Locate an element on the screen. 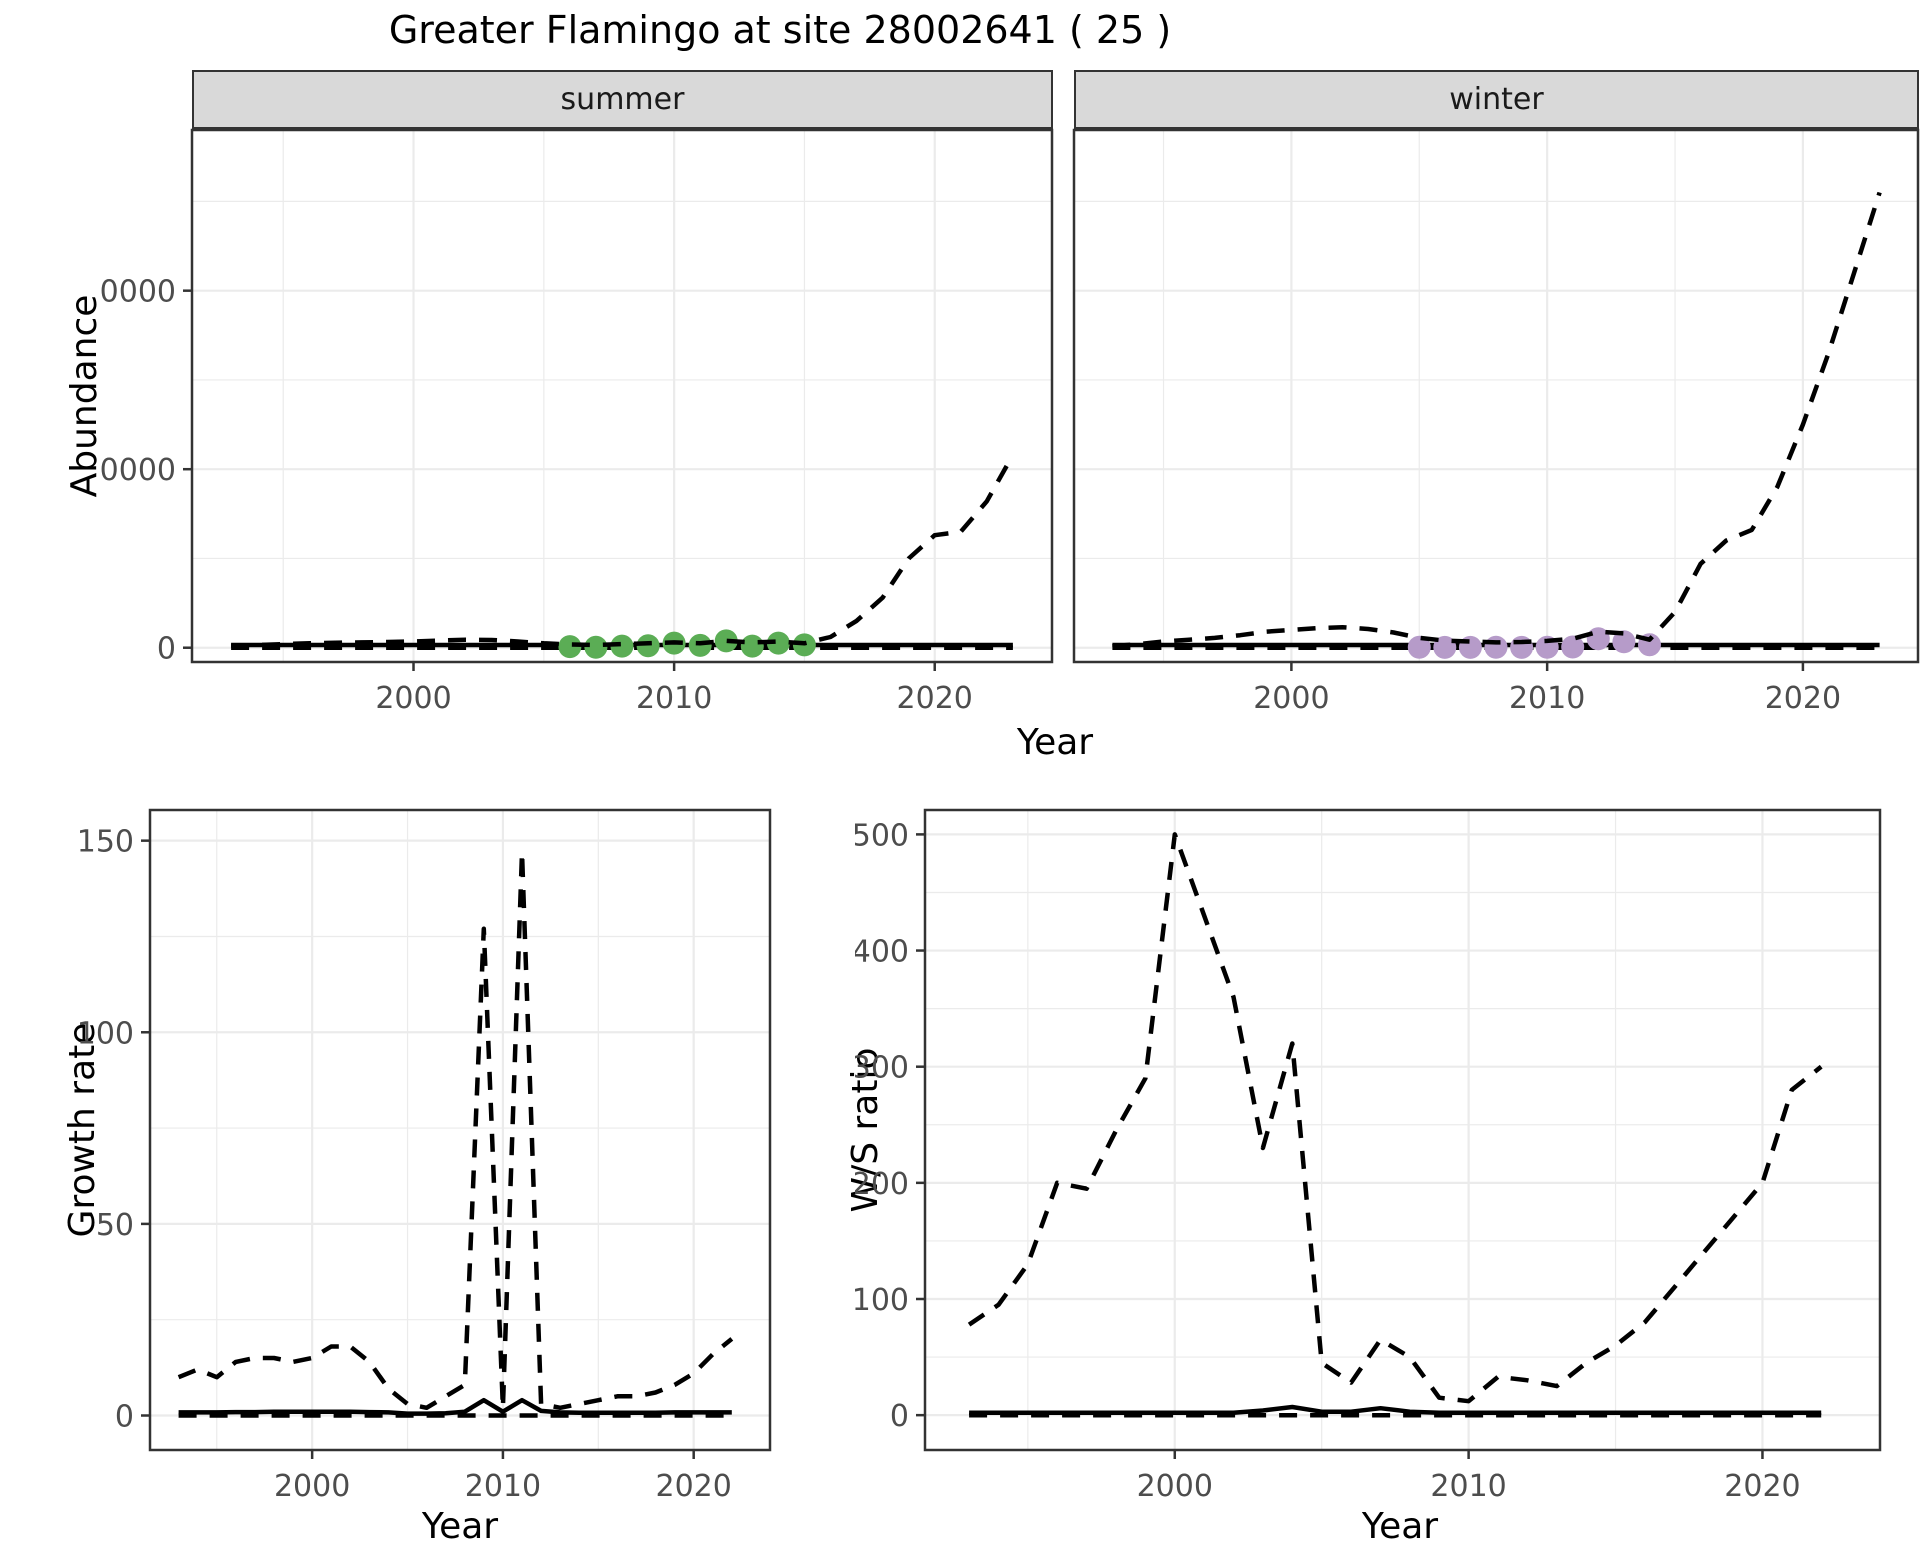 The width and height of the screenshot is (1920, 1560). y-tick-label: 10000 is located at coordinates (138, 470).